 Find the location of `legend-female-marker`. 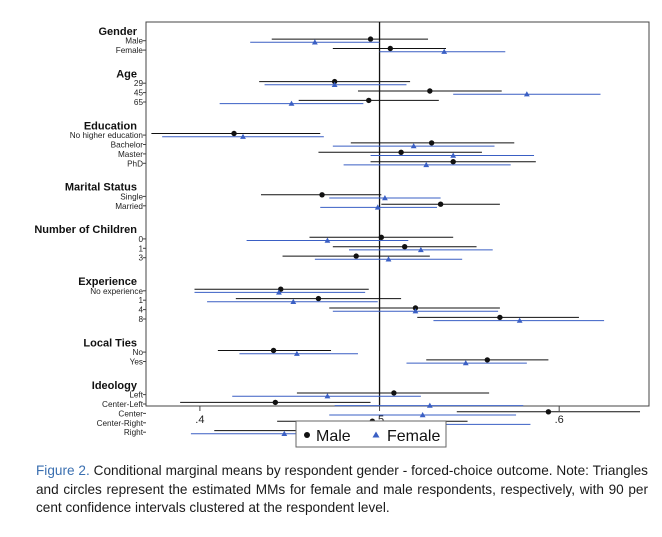

legend-female-marker is located at coordinates (376, 434).